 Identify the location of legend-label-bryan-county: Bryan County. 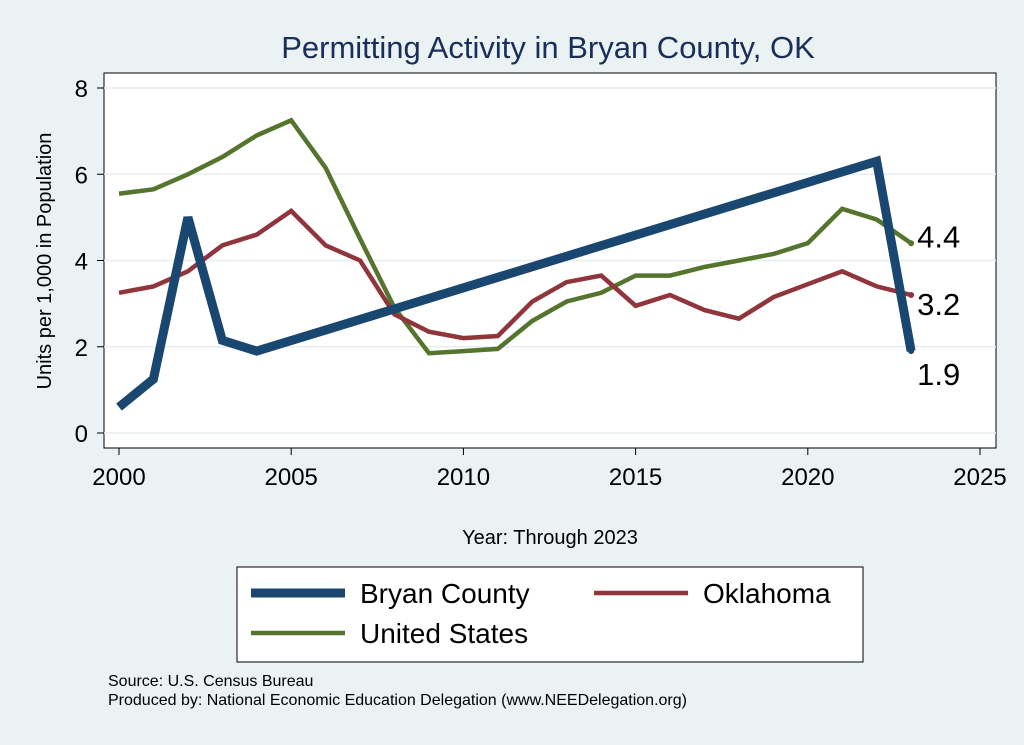
(445, 593).